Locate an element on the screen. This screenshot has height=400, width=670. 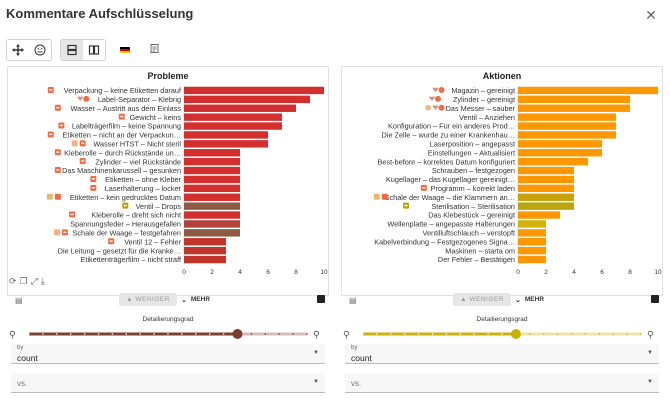
layout-horizontal-icon is located at coordinates (94, 50).